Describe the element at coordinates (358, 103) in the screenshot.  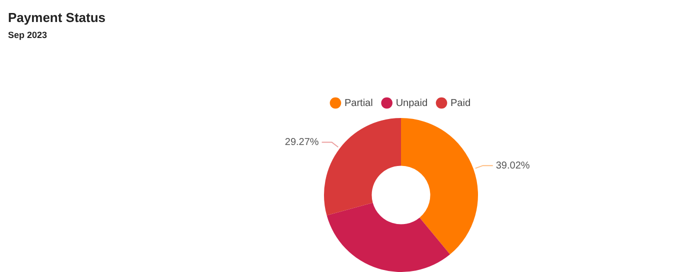
I see `legend-label: Partial` at that location.